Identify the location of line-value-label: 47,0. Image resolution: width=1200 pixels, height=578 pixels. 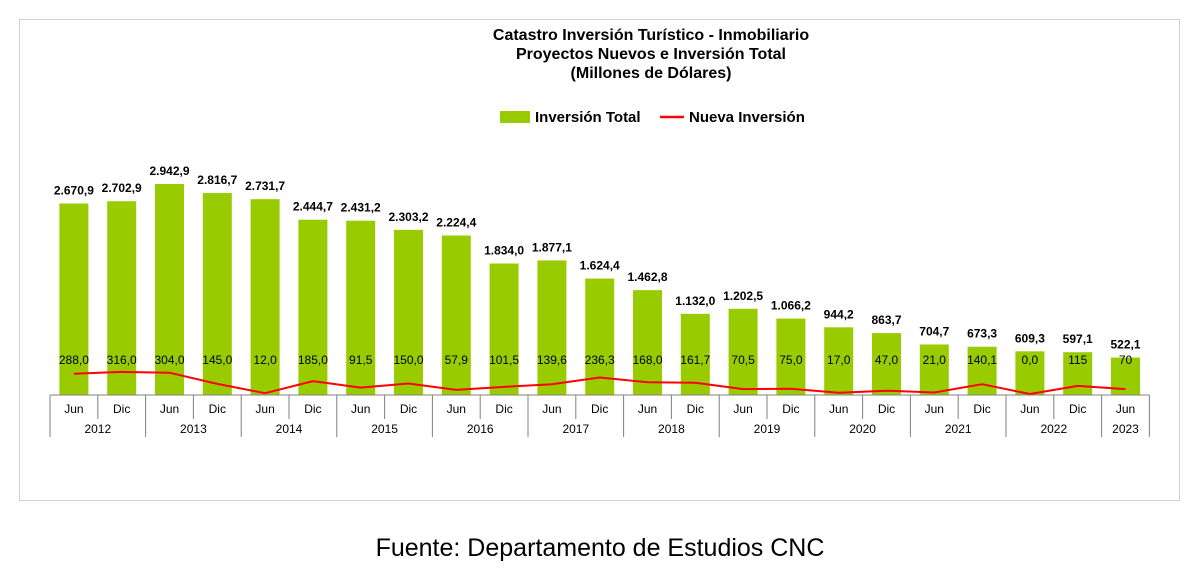
(887, 360).